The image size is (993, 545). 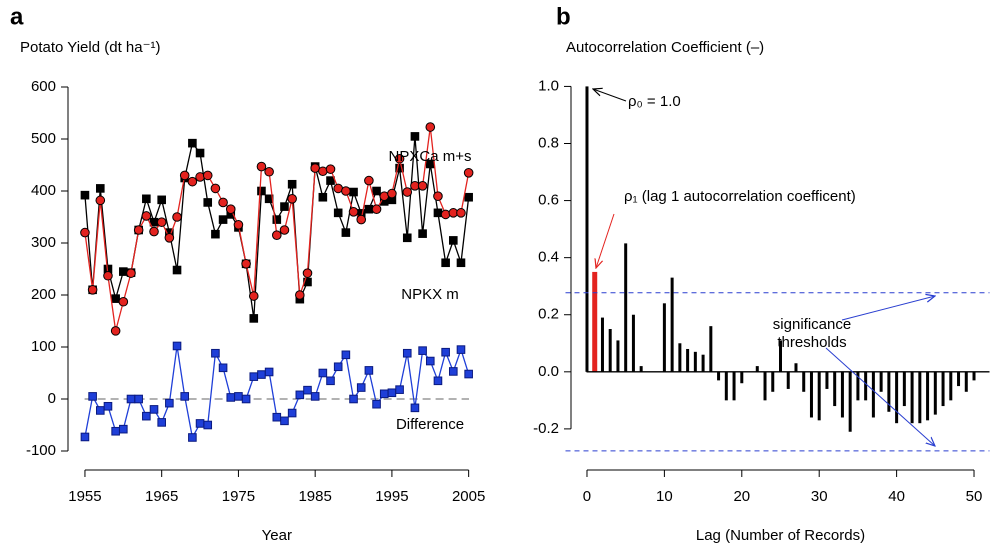 What do you see at coordinates (161, 496) in the screenshot?
I see `x-tick-label: 1965` at bounding box center [161, 496].